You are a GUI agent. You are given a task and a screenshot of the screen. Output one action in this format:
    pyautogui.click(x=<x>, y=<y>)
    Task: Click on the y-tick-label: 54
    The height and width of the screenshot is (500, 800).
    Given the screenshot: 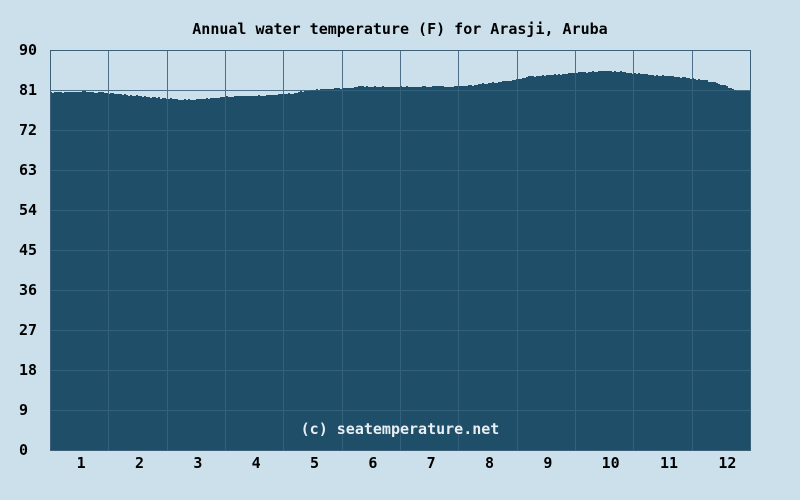 What is the action you would take?
    pyautogui.click(x=28, y=210)
    